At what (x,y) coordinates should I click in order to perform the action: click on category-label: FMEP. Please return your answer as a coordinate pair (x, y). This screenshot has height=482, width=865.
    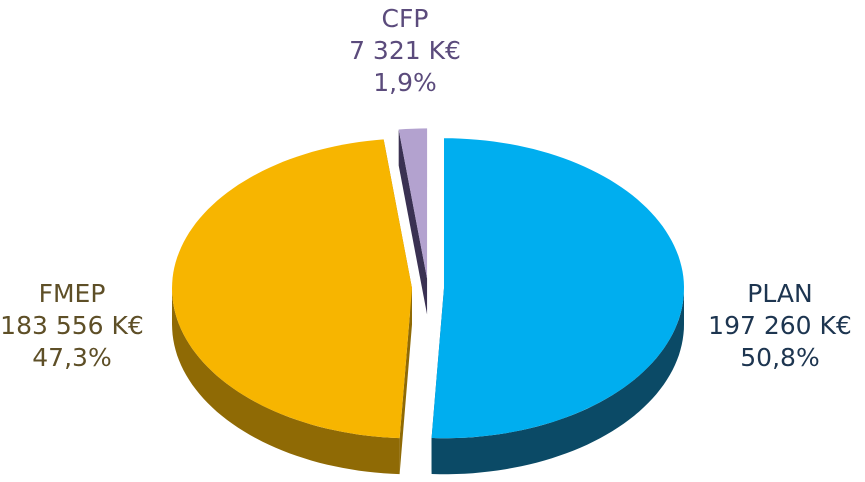
    Looking at the image, I should click on (72, 293).